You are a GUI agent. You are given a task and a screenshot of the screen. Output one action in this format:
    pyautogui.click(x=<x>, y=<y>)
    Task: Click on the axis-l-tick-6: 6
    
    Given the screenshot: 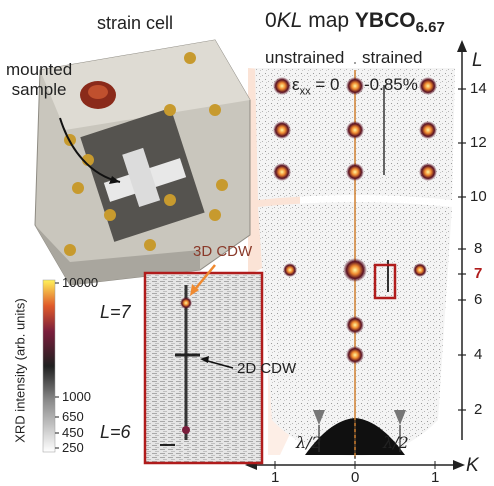 What is the action you would take?
    pyautogui.click(x=478, y=299)
    